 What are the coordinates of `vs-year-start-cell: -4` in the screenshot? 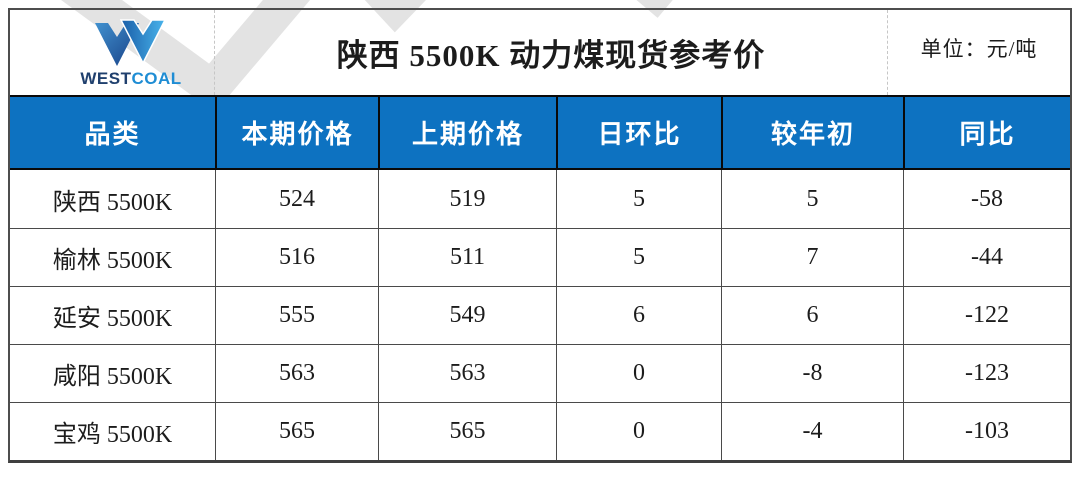 It's located at (812, 431).